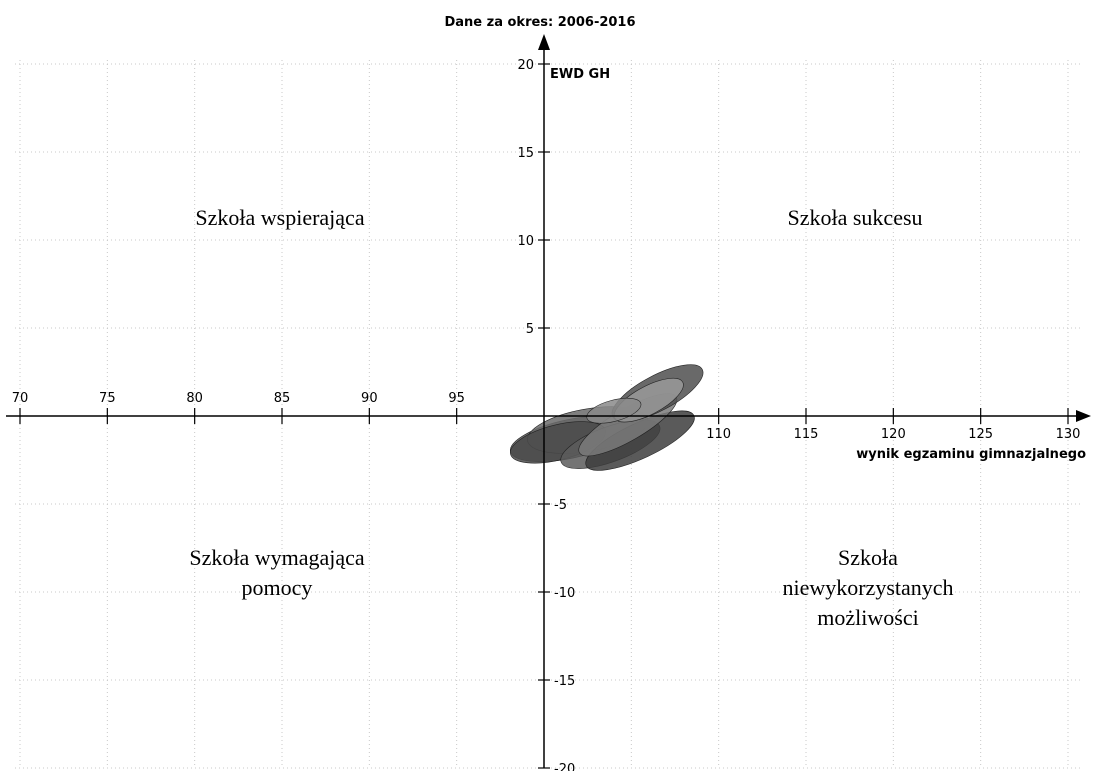  I want to click on x-tick-label: 130, so click(1068, 434).